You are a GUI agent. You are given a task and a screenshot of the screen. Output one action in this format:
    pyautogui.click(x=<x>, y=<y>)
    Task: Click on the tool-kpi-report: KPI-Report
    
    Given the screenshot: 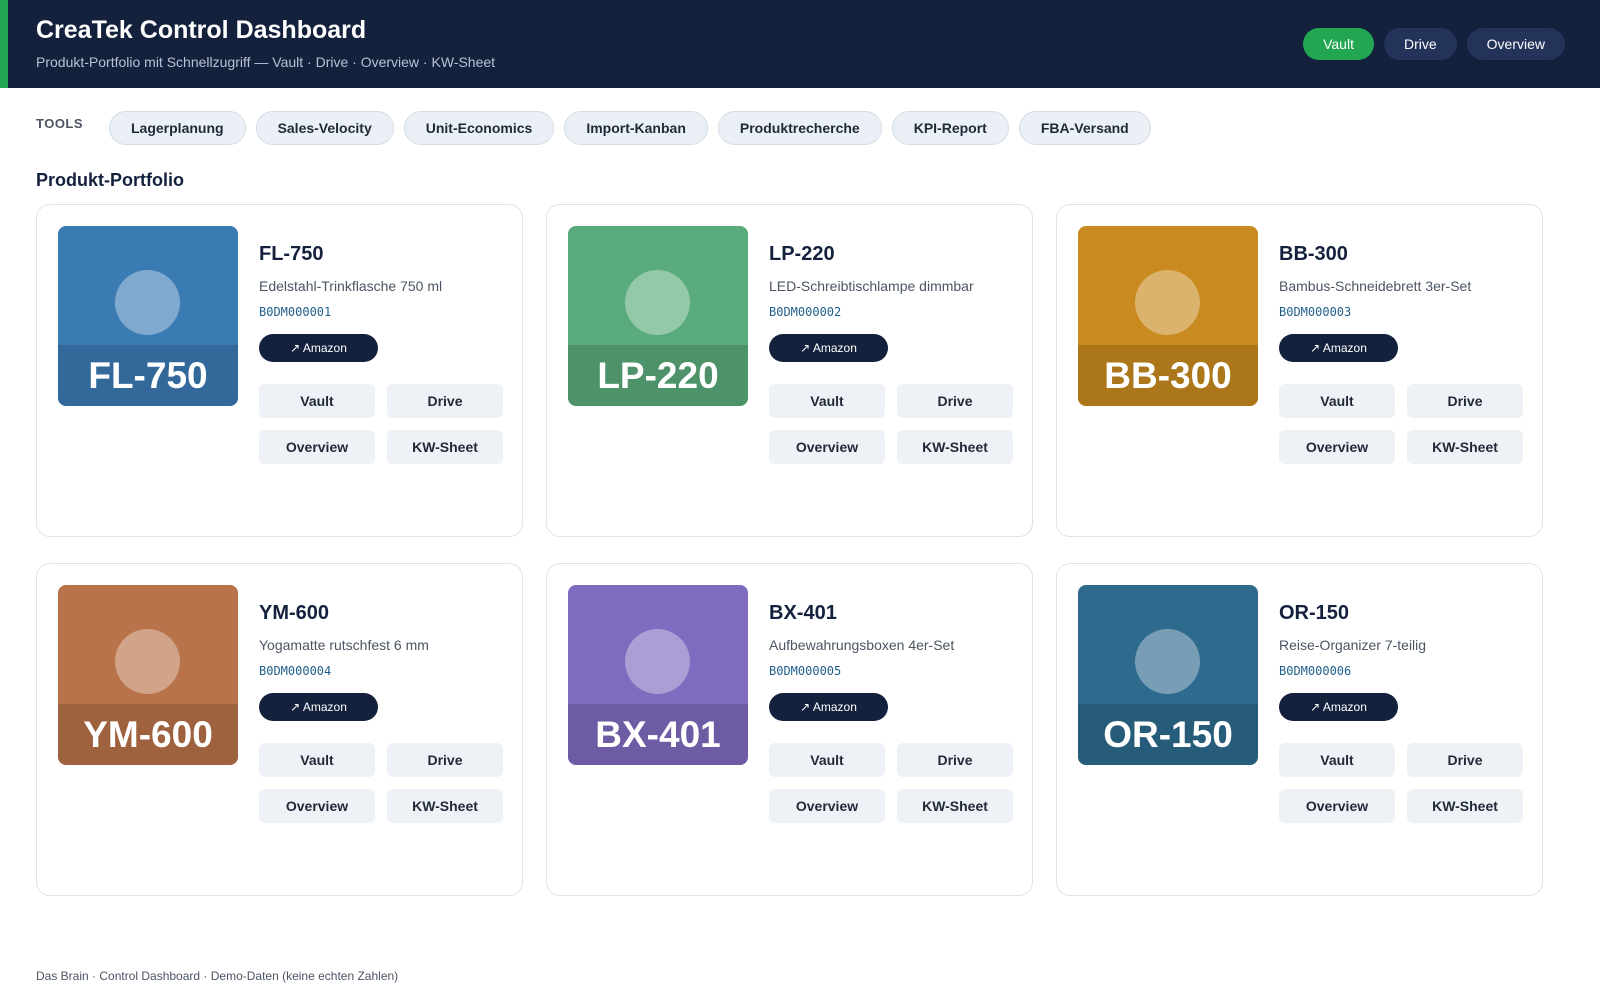 What is the action you would take?
    pyautogui.click(x=950, y=128)
    